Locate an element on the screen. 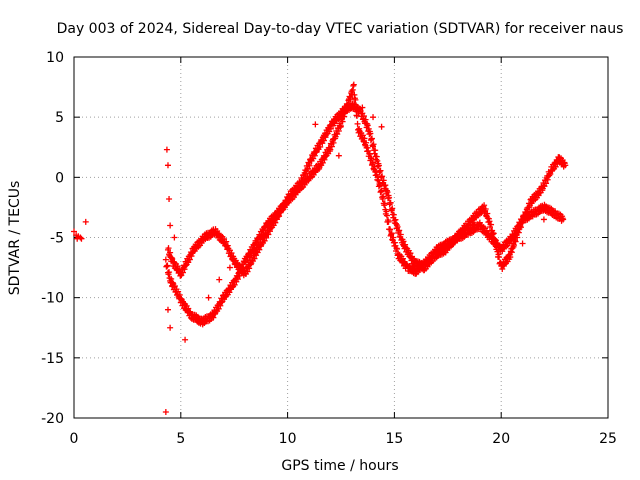 The width and height of the screenshot is (640, 480). y-tick-label: -20 is located at coordinates (52, 419).